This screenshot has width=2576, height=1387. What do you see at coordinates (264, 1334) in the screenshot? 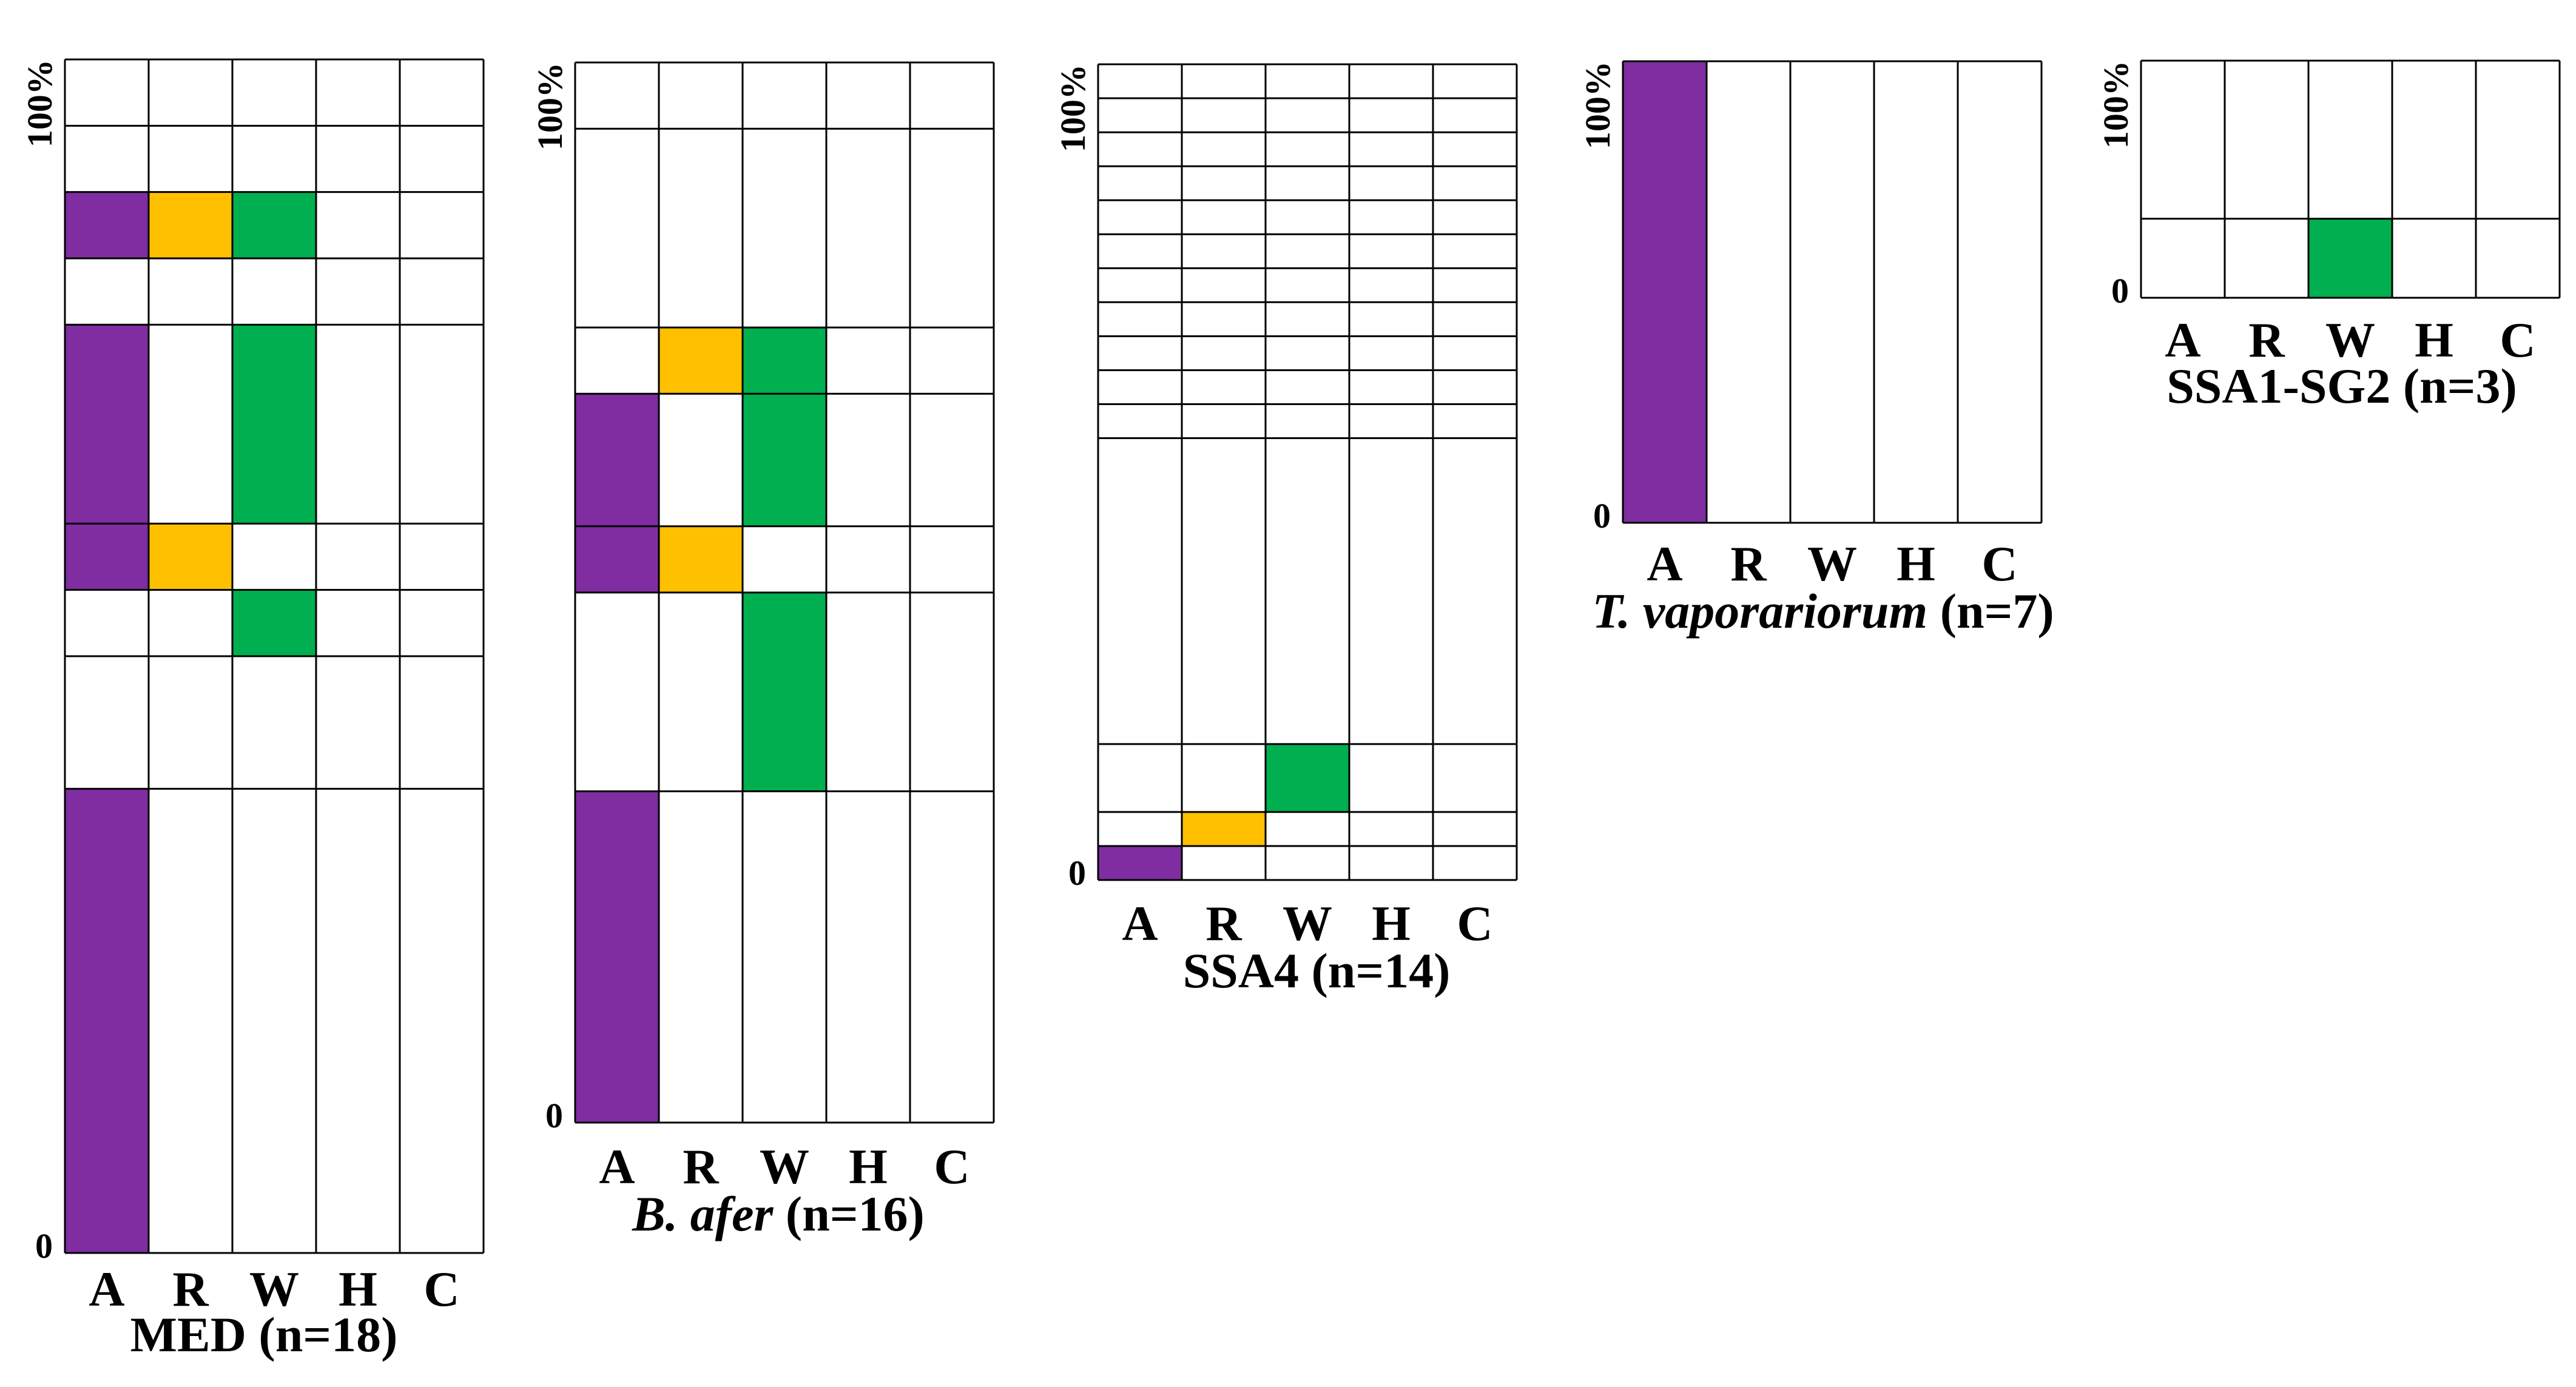
I see `panel-caption: MED (n=18)` at bounding box center [264, 1334].